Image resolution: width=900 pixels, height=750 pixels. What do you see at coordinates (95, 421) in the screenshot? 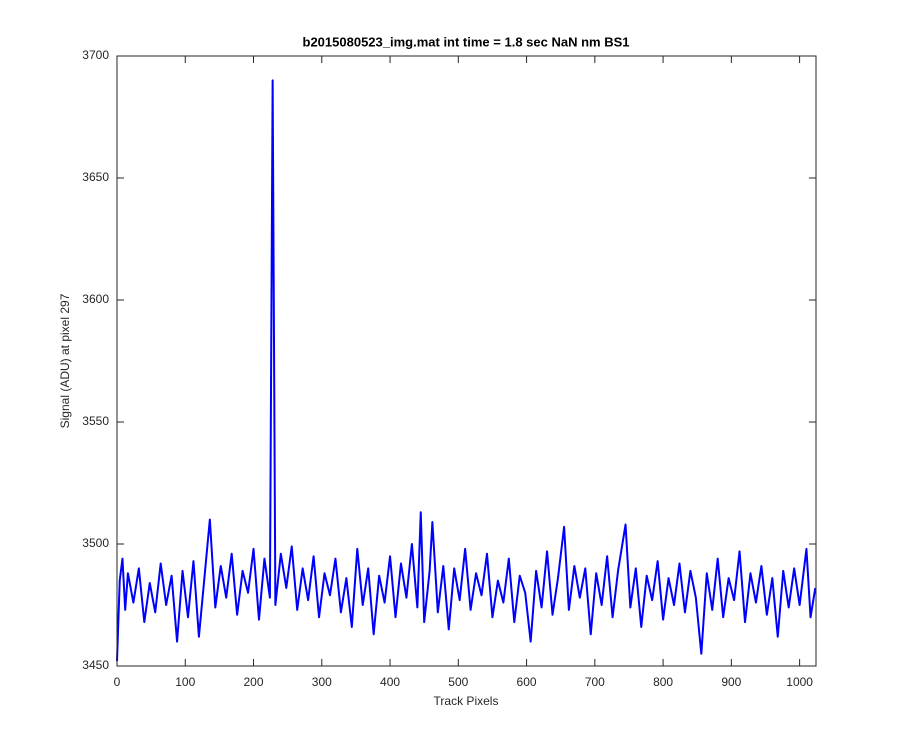
I see `y-tick-label: 3550` at bounding box center [95, 421].